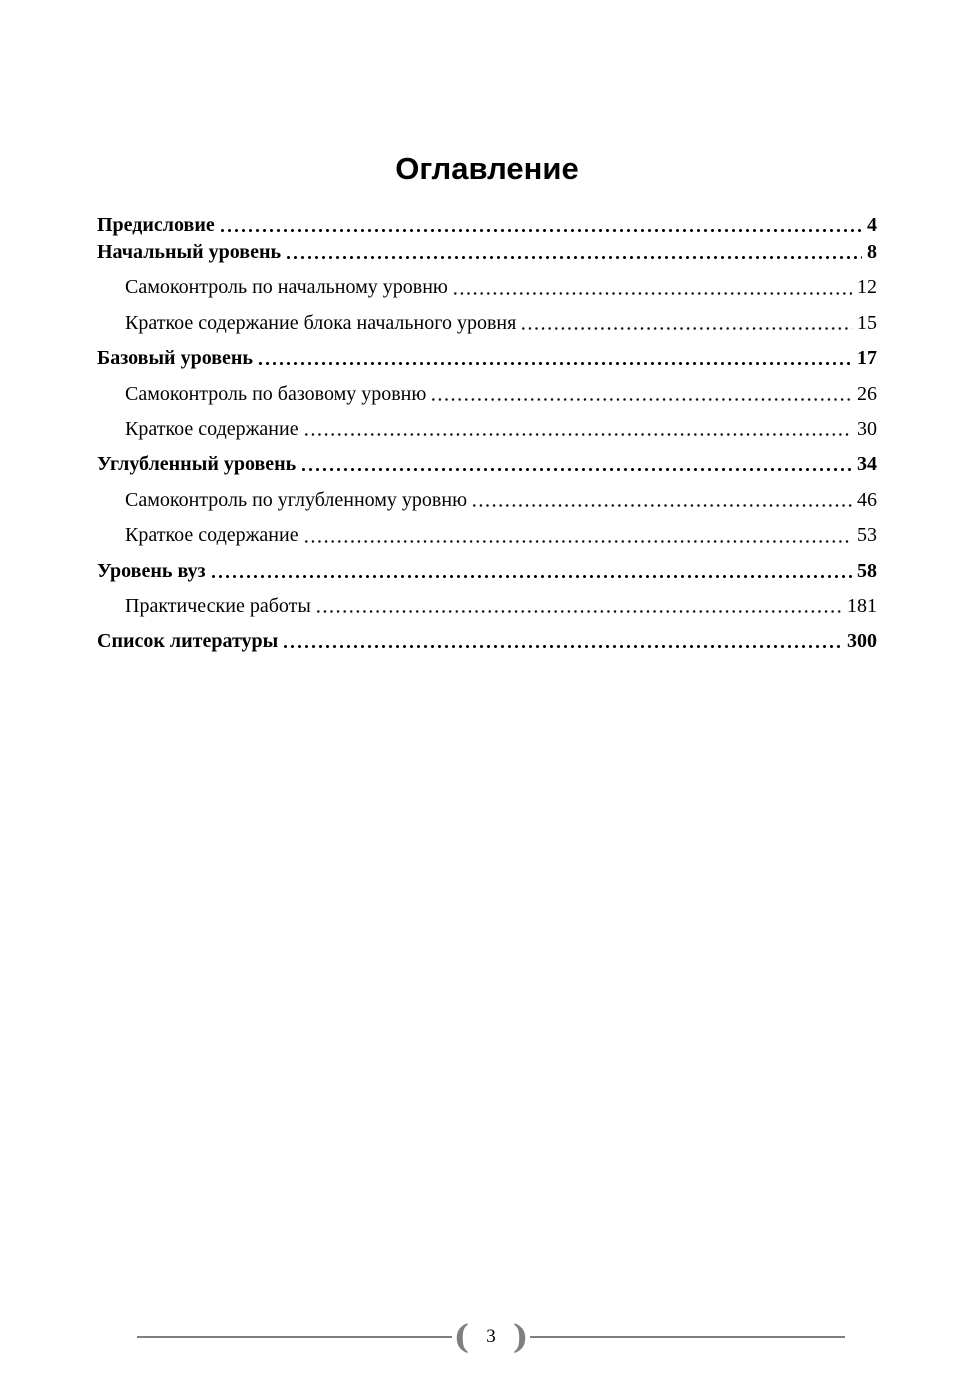  I want to click on toc-entry-page: 15, so click(867, 322).